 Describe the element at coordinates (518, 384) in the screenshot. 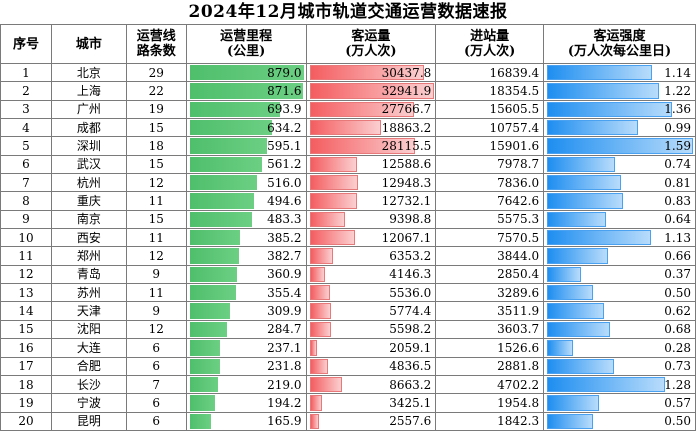

I see `entries-value: 4702.2` at that location.